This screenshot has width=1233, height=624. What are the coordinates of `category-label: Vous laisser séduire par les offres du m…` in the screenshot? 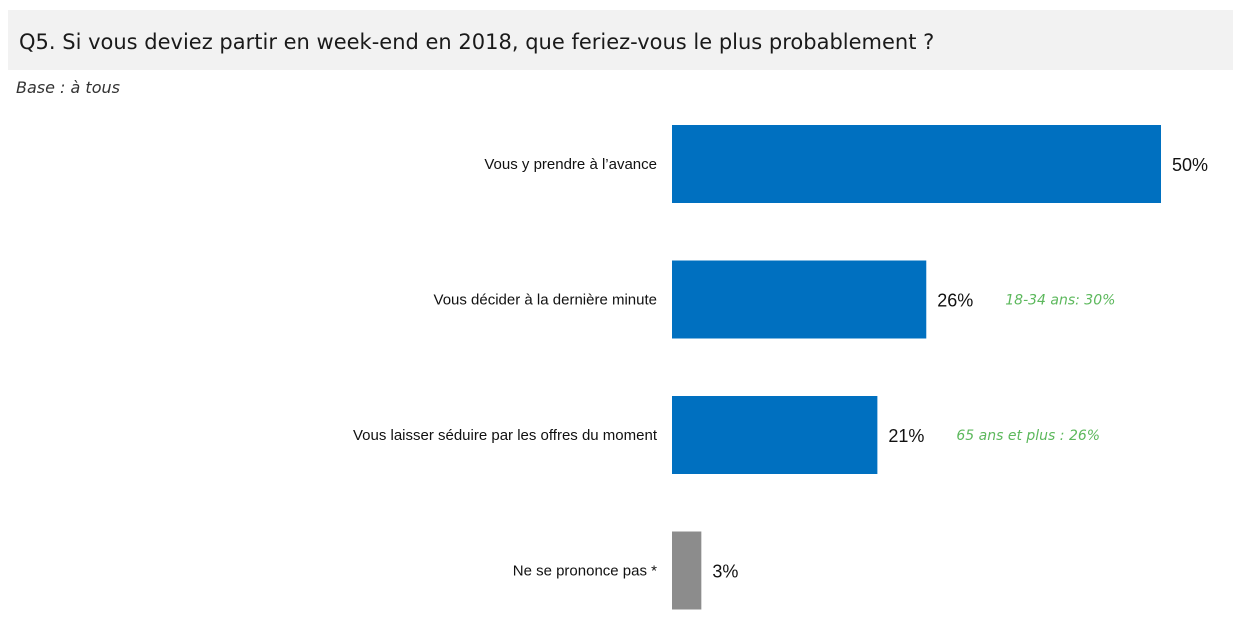 It's located at (505, 435).